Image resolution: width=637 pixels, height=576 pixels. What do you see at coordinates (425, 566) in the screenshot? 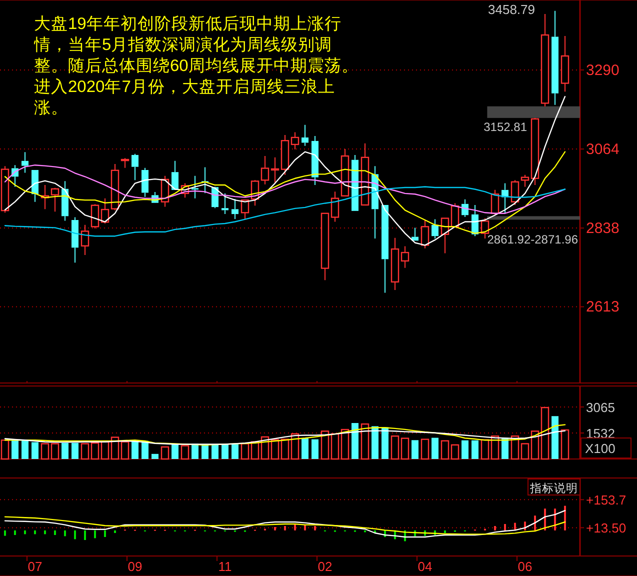
I see `x-tick-label: 04` at bounding box center [425, 566].